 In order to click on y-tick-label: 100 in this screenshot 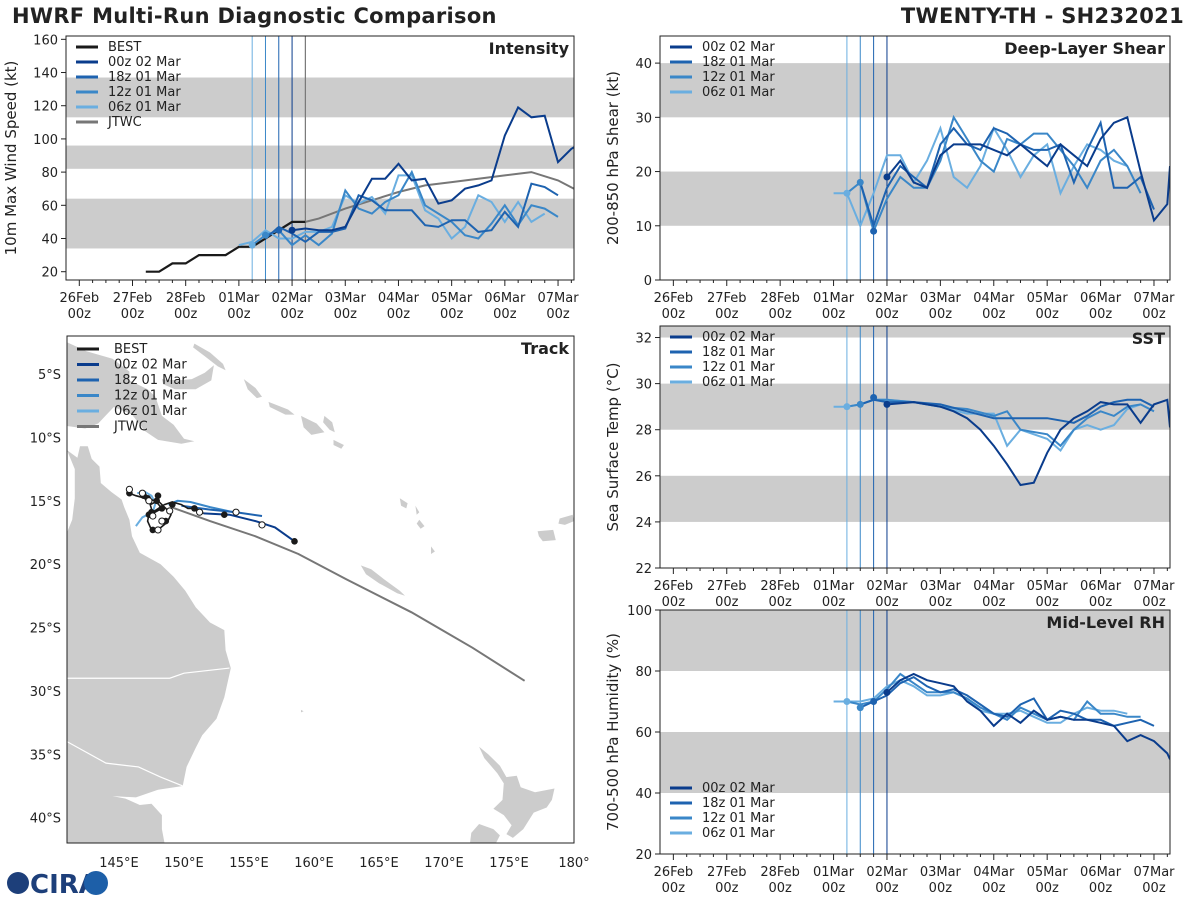, I will do `click(639, 611)`.